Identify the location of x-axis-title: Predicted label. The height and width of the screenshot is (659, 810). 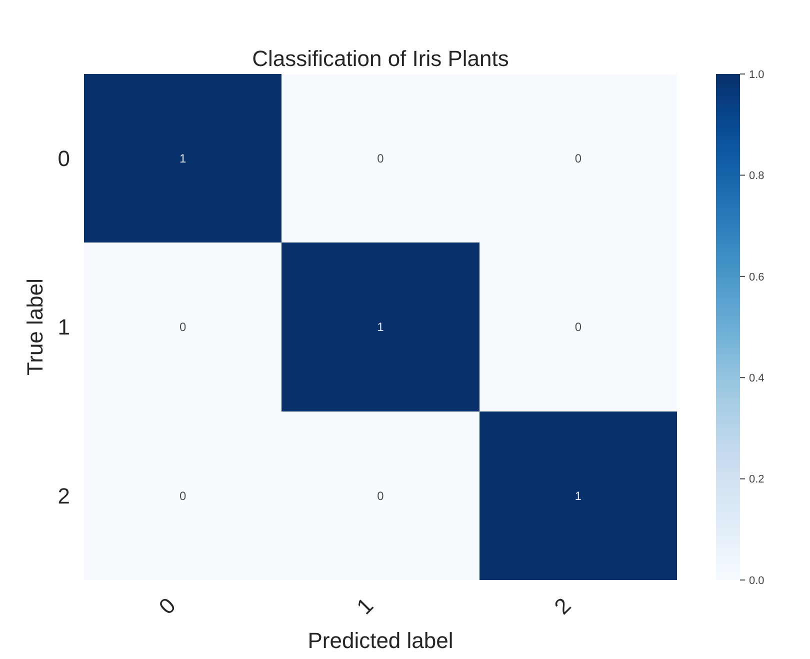
(381, 640).